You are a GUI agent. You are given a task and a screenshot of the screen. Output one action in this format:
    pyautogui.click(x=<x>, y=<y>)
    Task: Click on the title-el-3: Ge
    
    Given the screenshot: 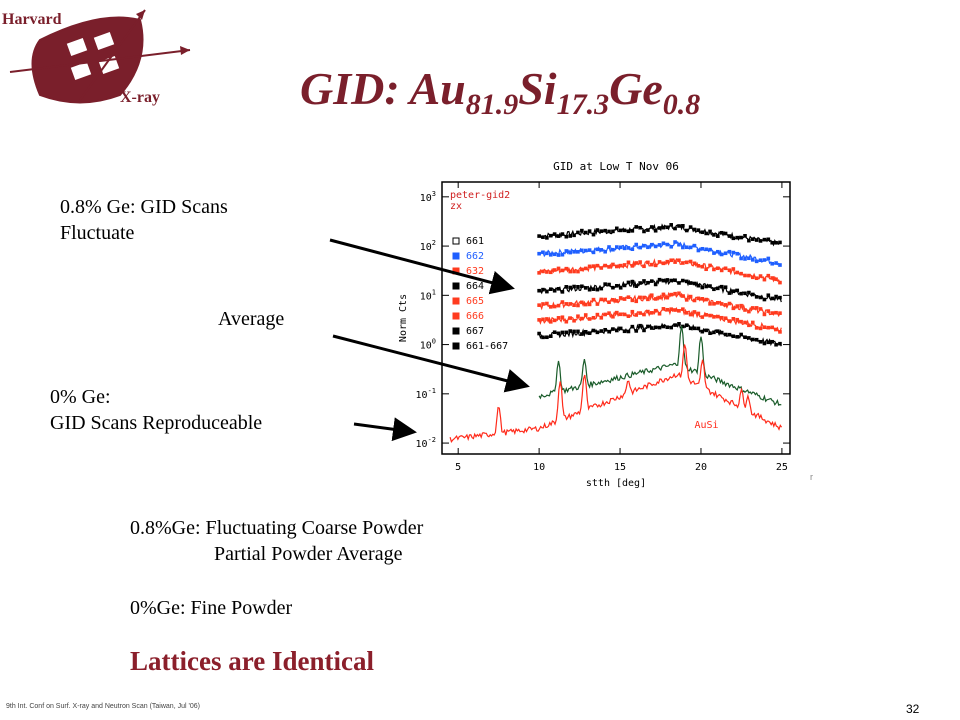 What is the action you would take?
    pyautogui.click(x=636, y=88)
    